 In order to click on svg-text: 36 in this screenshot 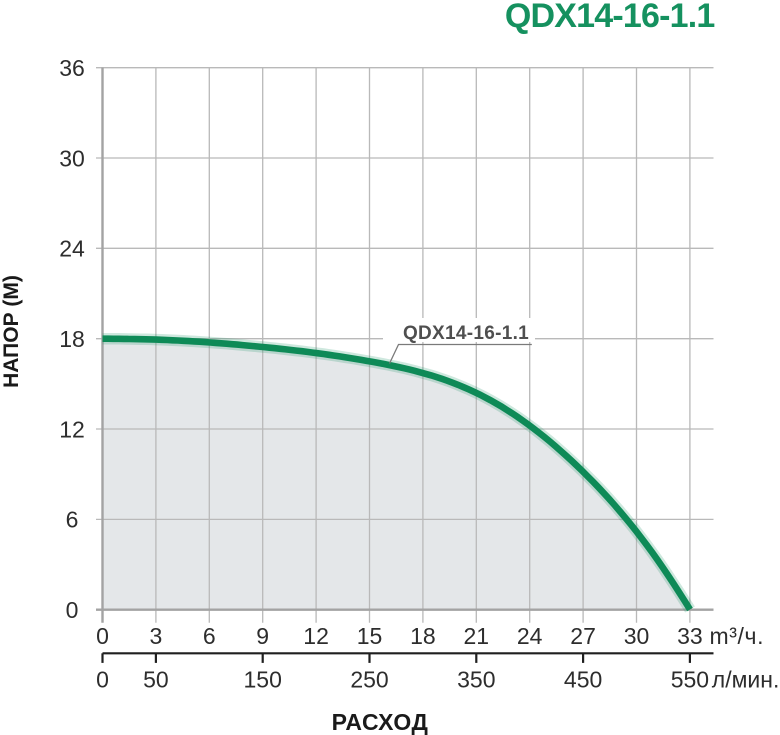, I will do `click(72, 68)`.